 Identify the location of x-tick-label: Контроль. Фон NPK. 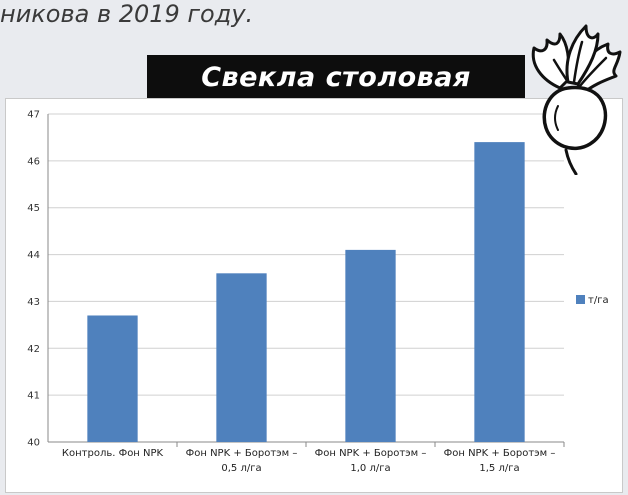
(113, 453).